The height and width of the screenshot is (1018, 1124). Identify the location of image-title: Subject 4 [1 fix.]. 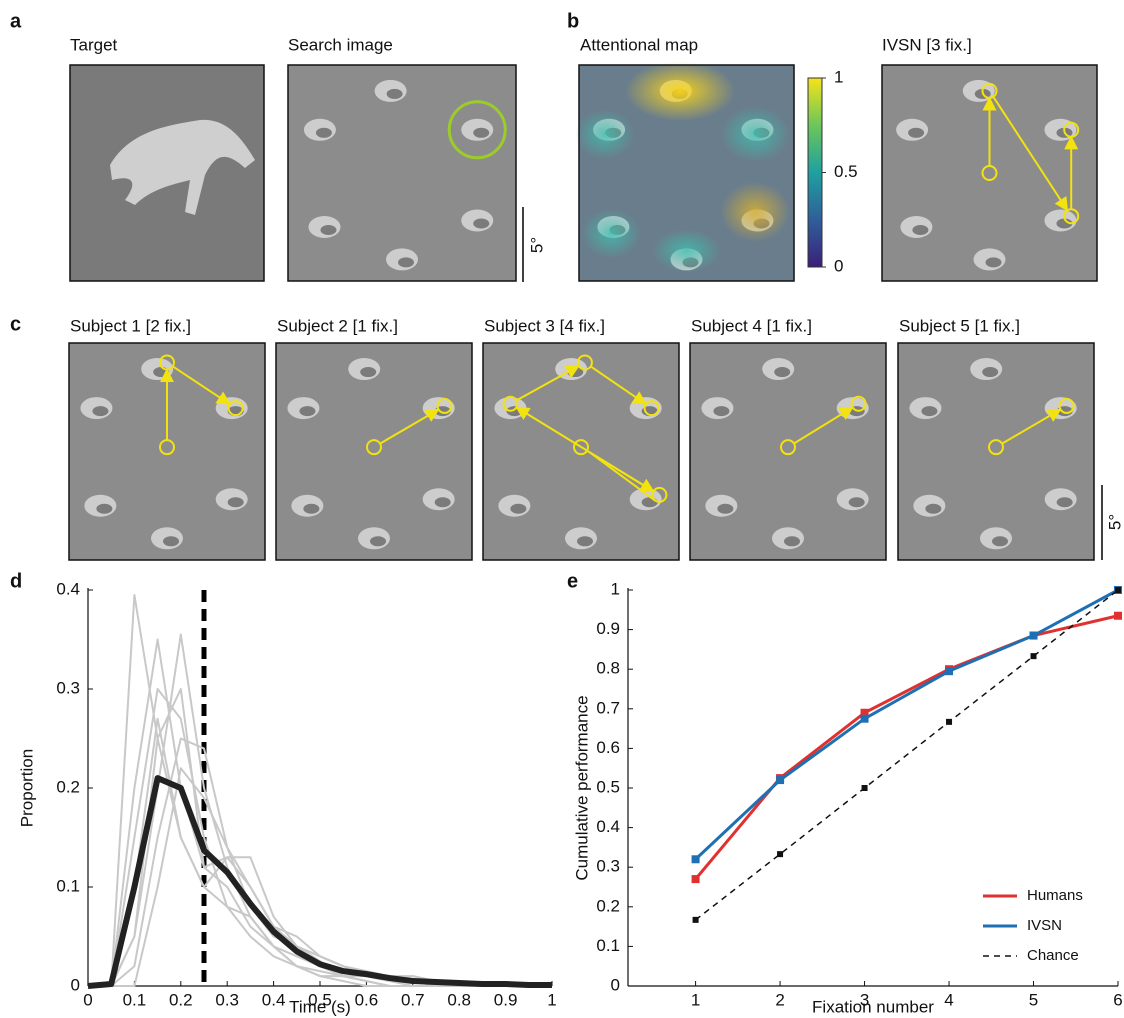
(751, 325).